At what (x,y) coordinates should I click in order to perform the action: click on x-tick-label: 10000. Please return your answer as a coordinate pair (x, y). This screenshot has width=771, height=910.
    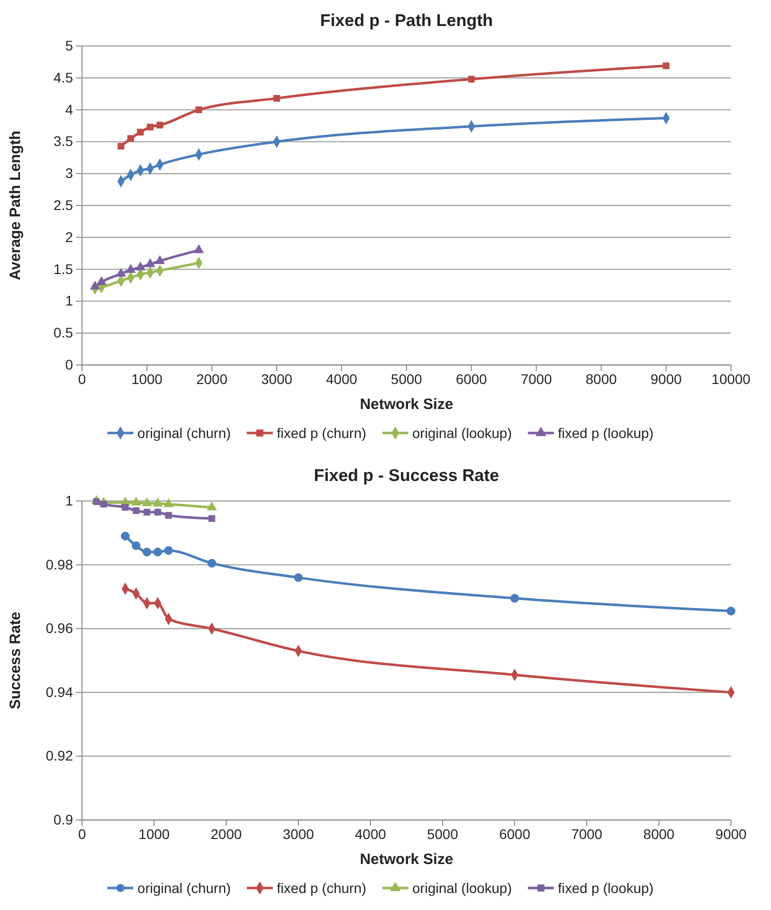
    Looking at the image, I should click on (731, 378).